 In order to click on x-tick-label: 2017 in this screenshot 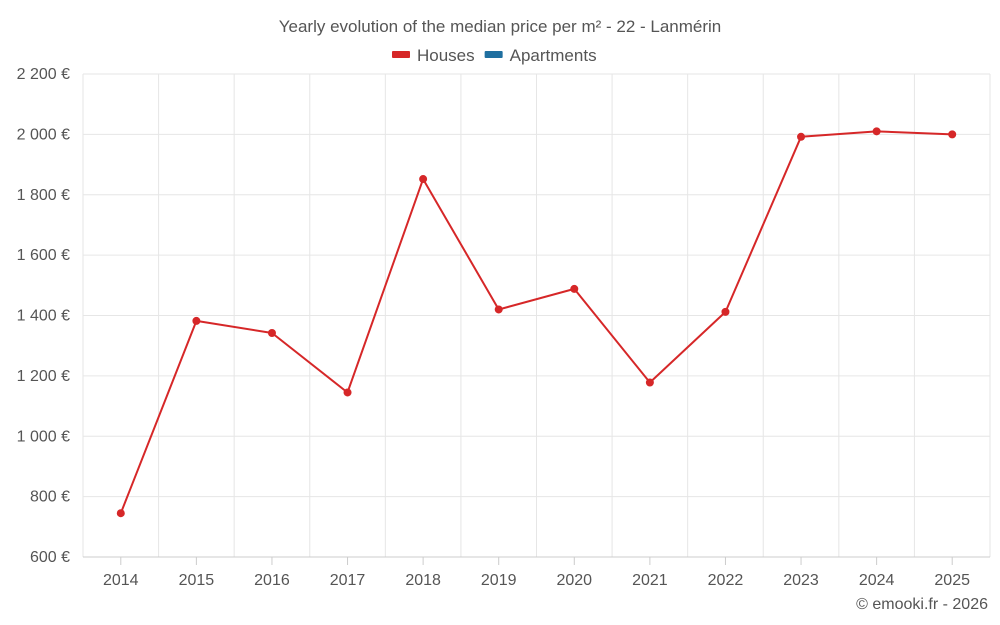, I will do `click(348, 580)`.